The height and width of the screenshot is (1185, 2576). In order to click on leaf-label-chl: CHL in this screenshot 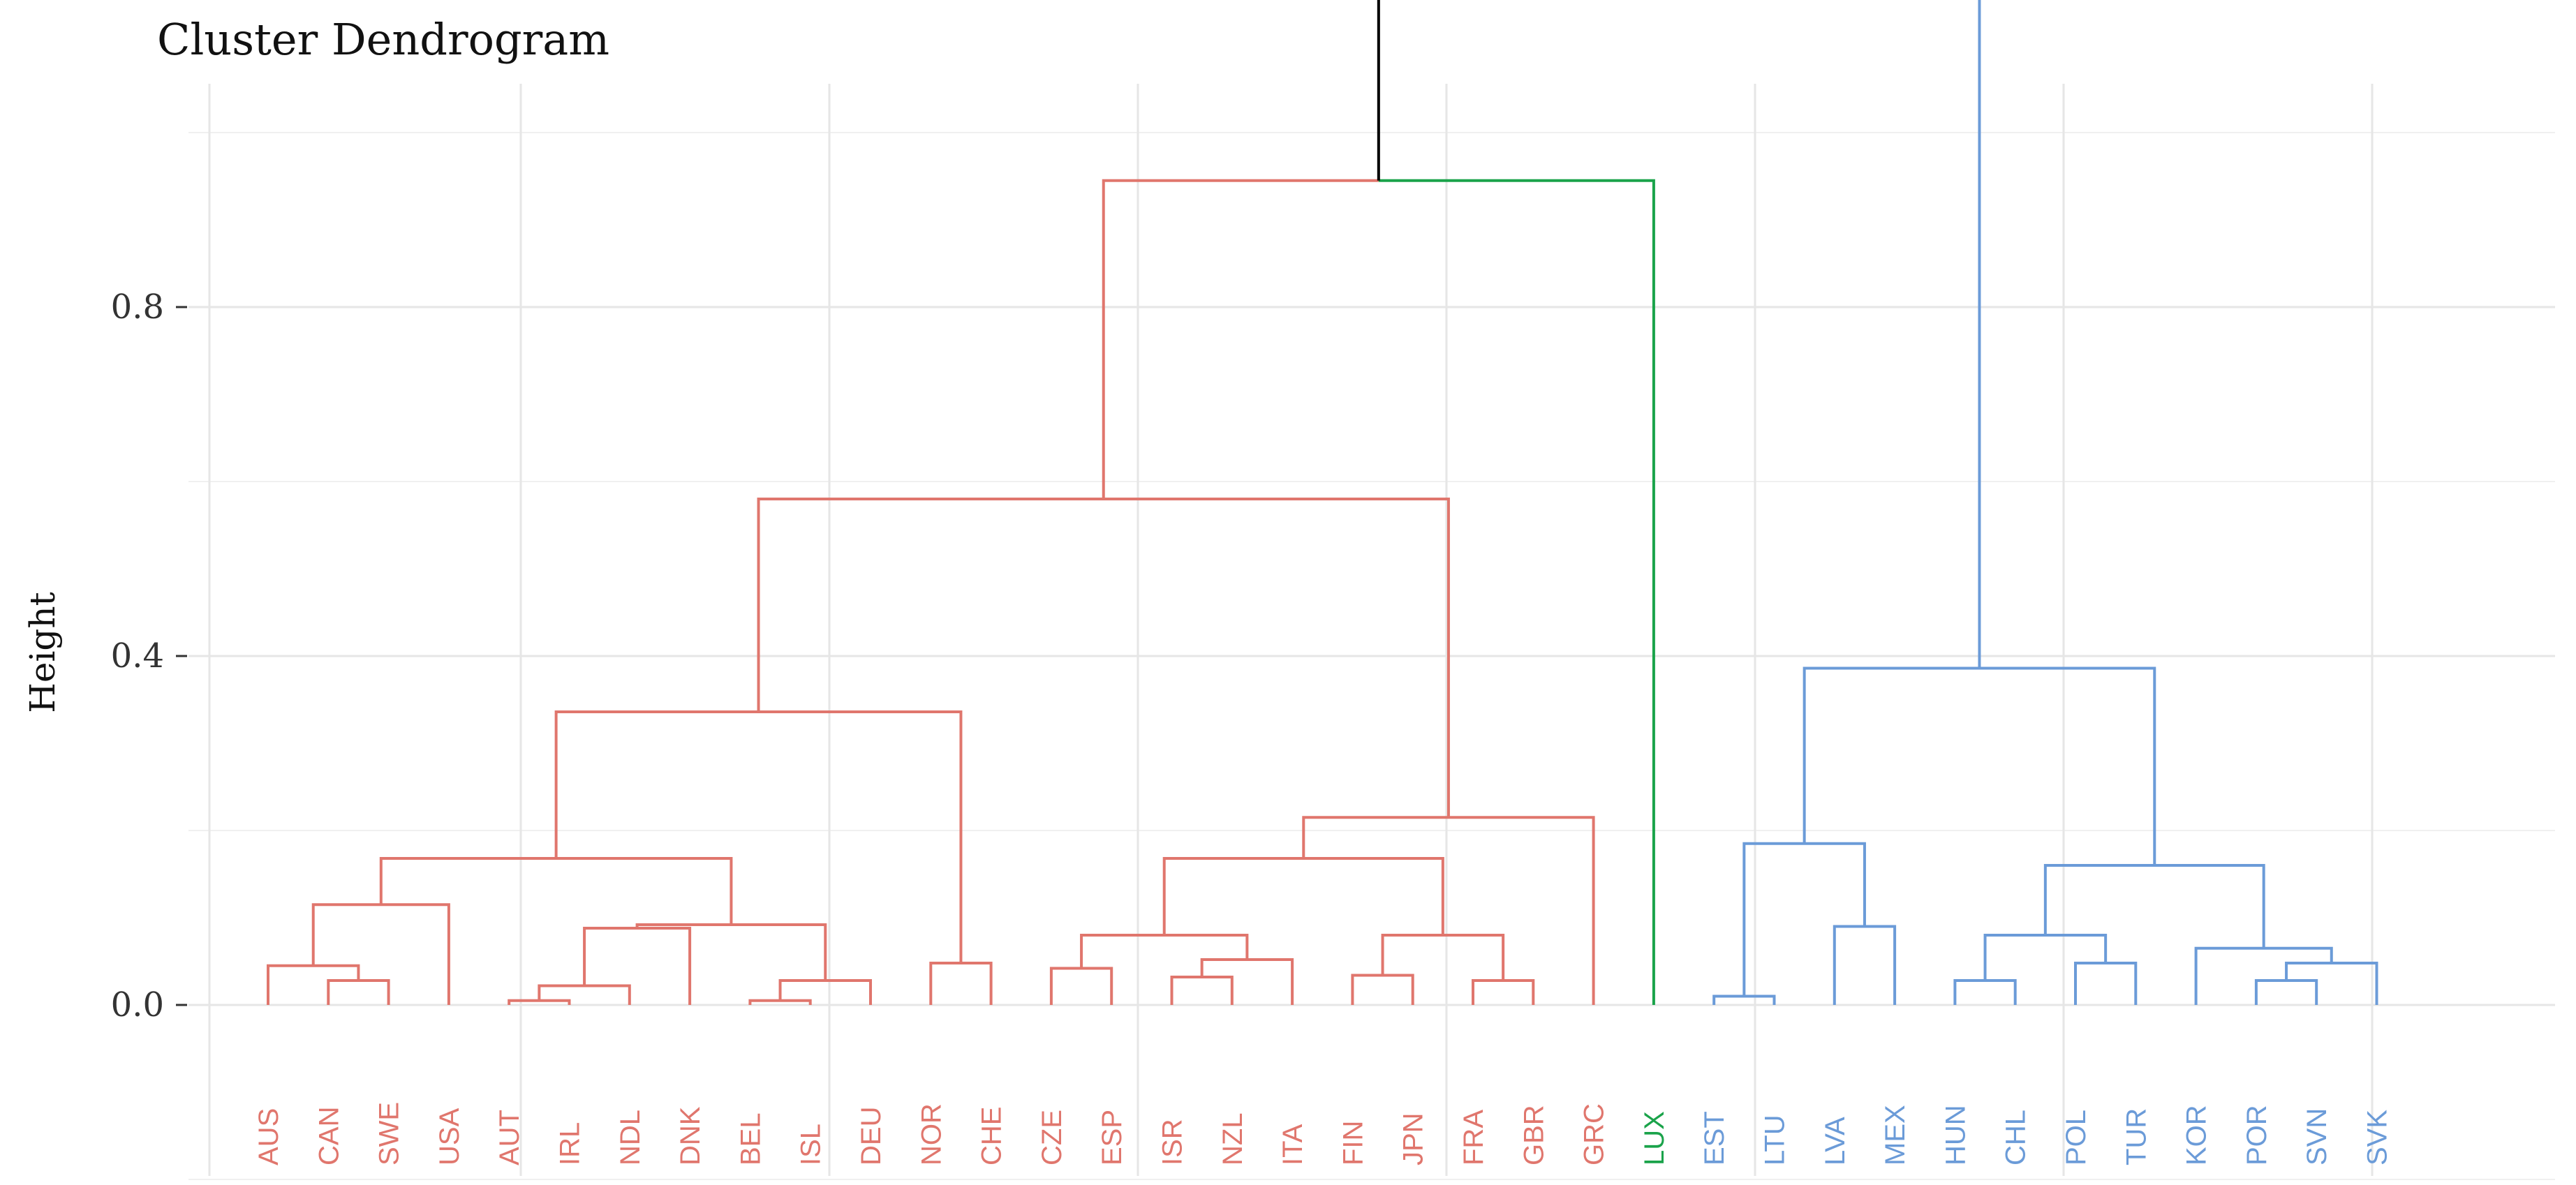, I will do `click(2016, 1137)`.